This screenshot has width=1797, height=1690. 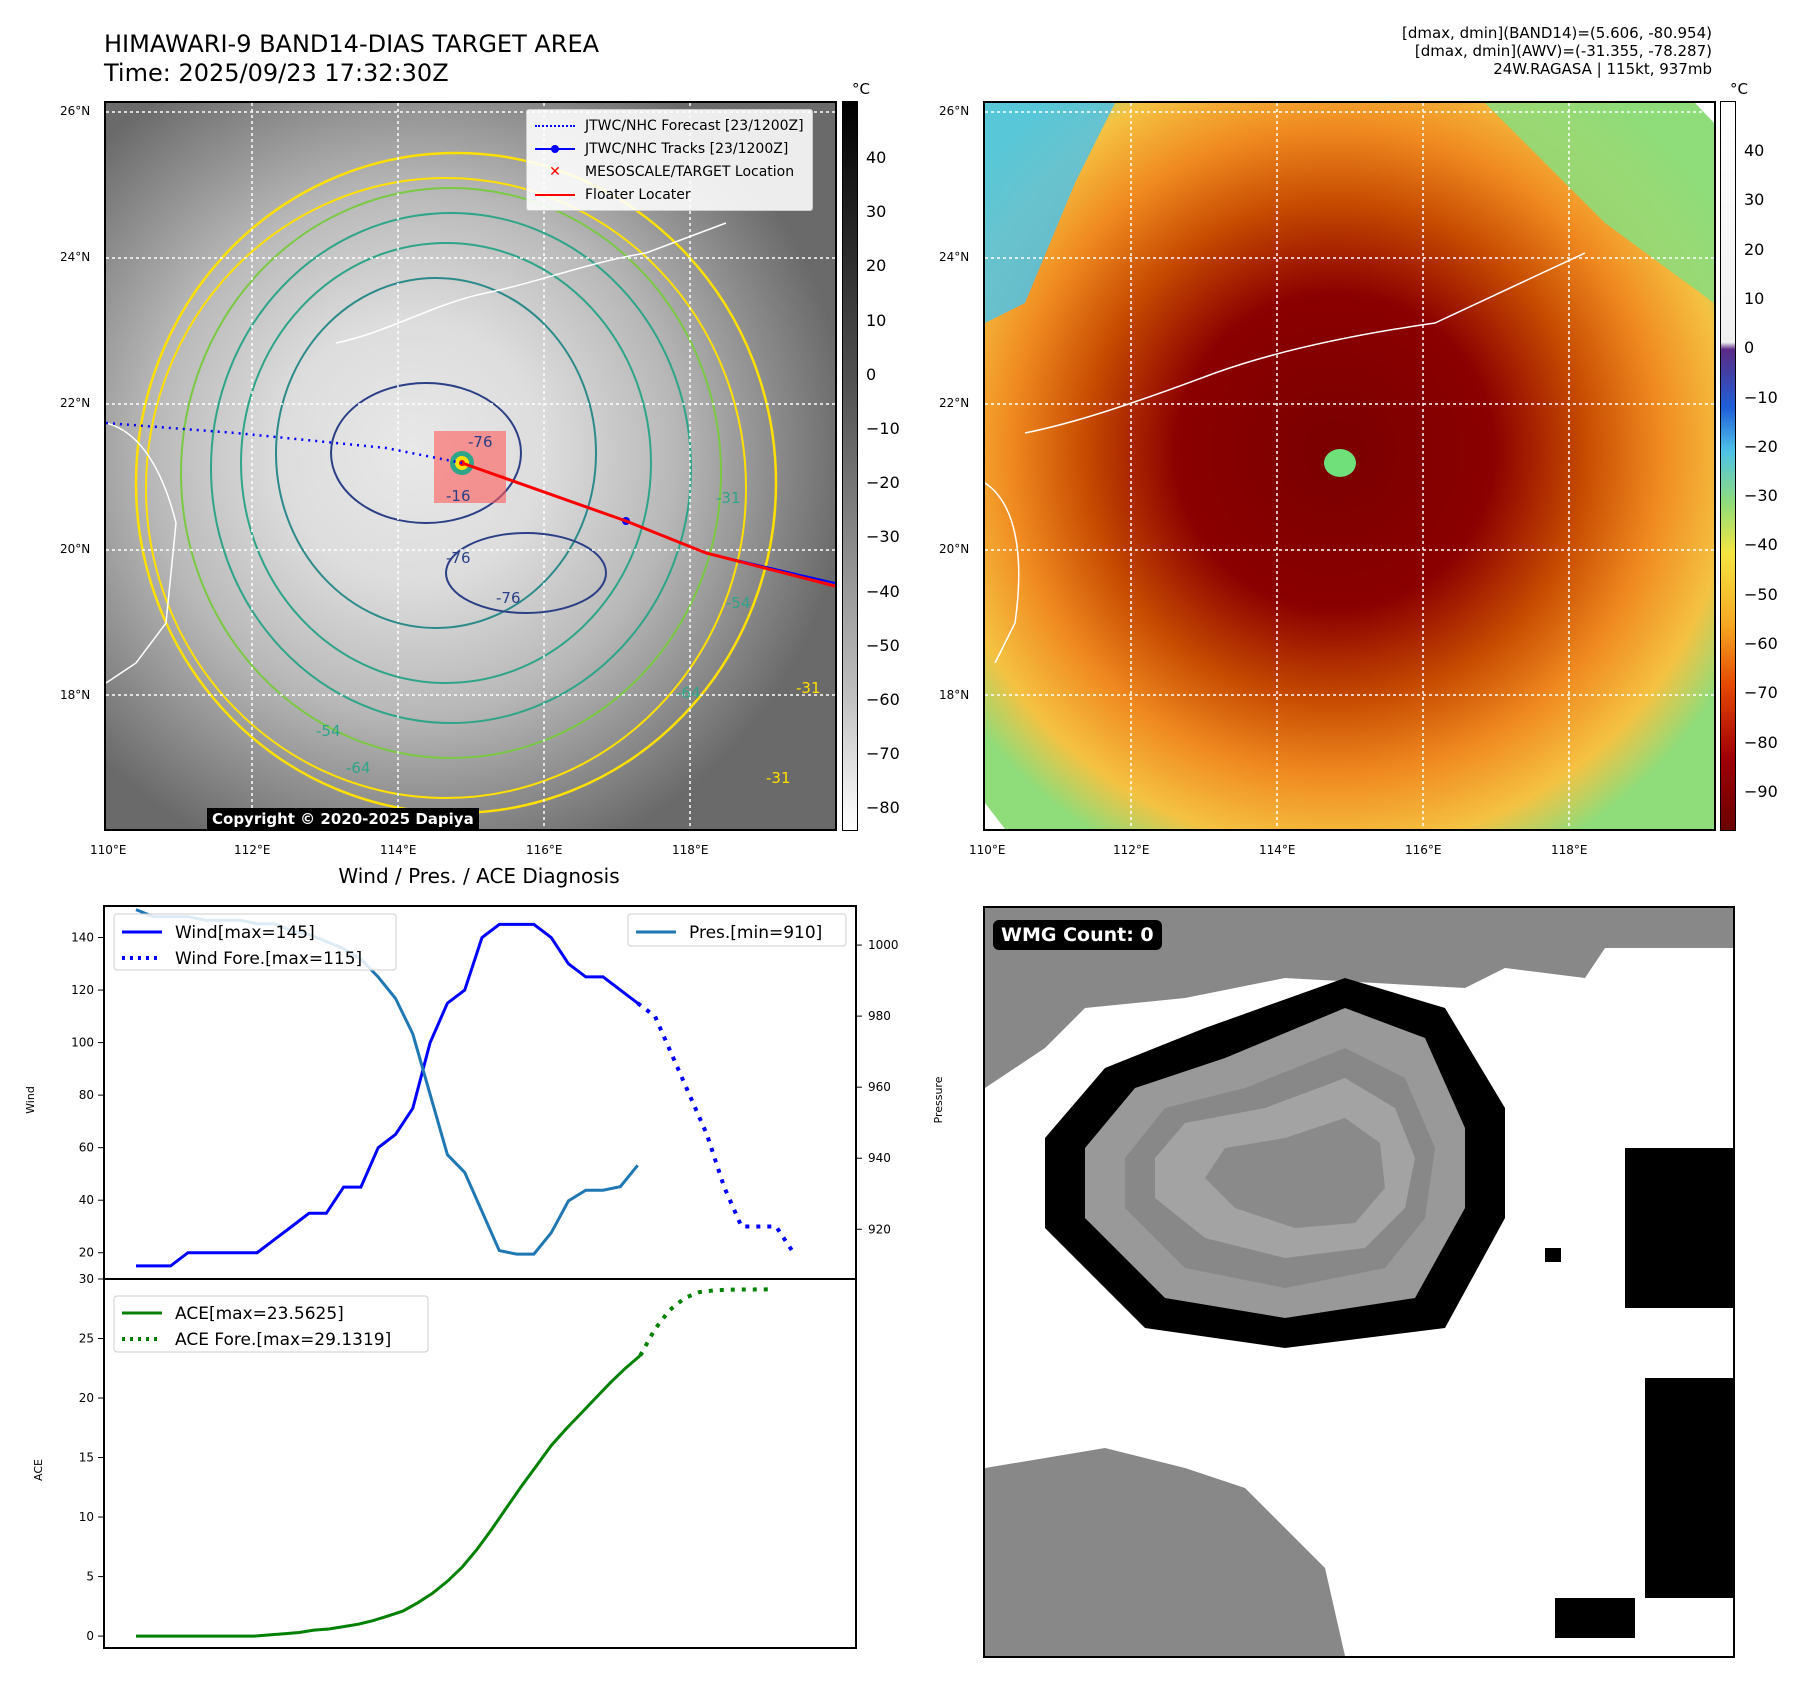 I want to click on stats-line-3: 24W.RAGASA | 115kt, 937mb, so click(x=1602, y=69).